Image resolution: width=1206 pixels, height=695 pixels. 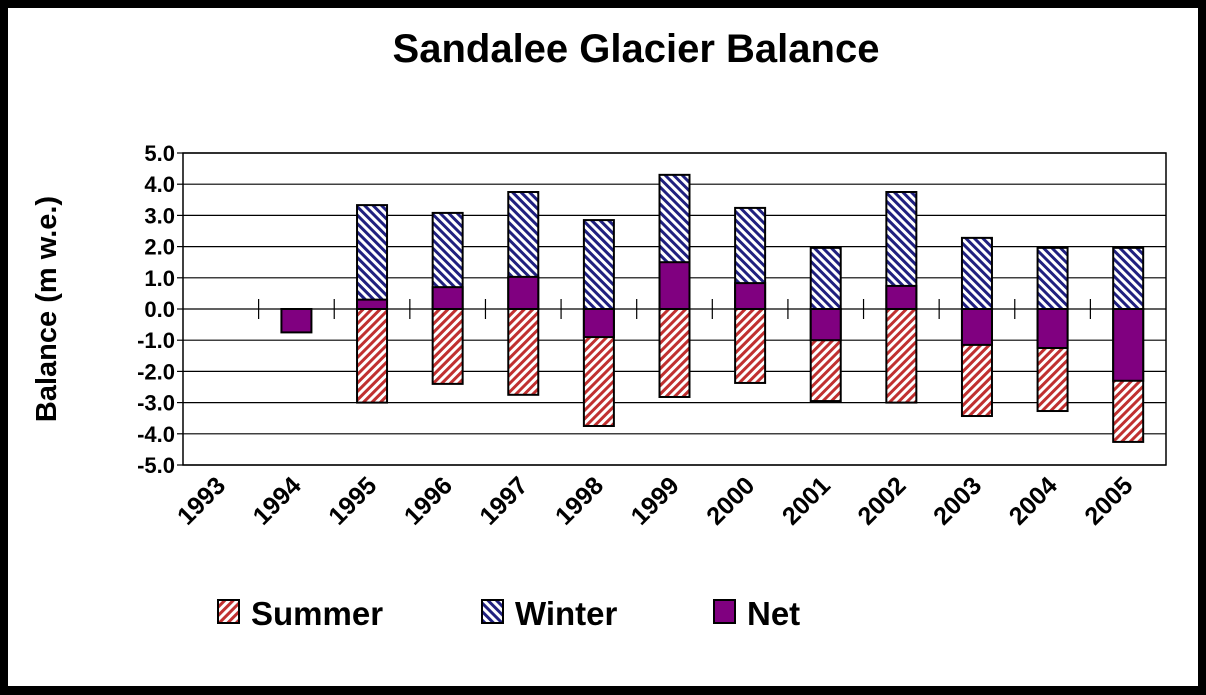 I want to click on y-tick-label: 3.0, so click(x=159, y=215).